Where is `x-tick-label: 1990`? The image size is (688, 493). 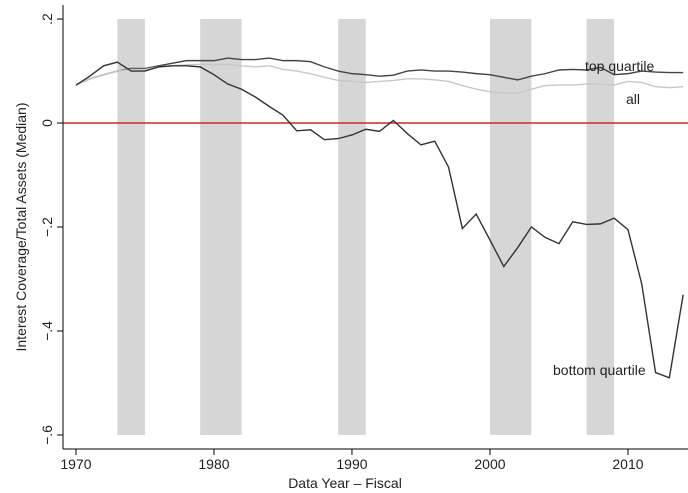 x-tick-label: 1990 is located at coordinates (351, 464).